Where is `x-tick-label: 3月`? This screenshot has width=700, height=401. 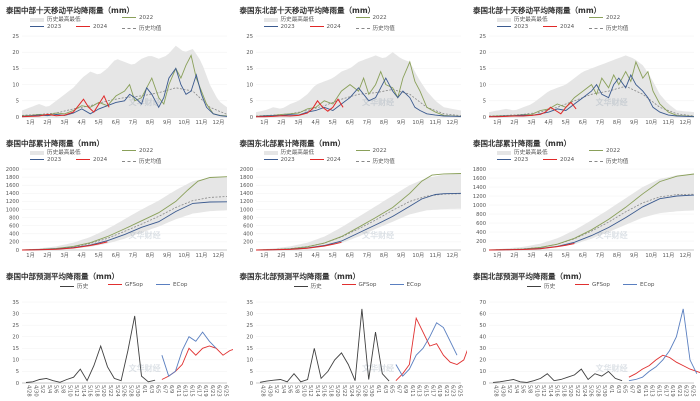
x-tick-label: 3月 is located at coordinates (298, 255).